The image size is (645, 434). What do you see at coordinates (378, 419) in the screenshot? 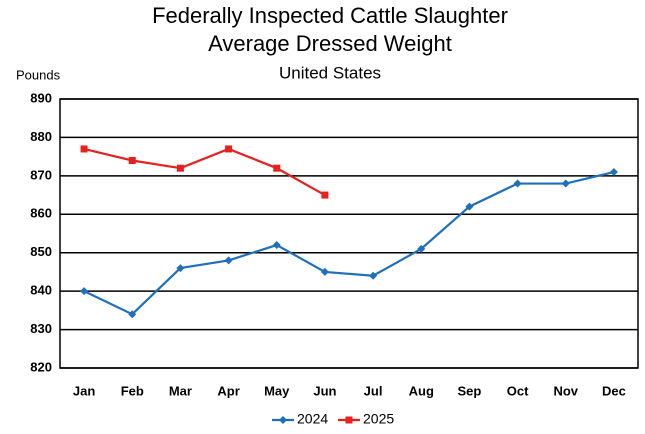
I see `legend-label: 2025` at bounding box center [378, 419].